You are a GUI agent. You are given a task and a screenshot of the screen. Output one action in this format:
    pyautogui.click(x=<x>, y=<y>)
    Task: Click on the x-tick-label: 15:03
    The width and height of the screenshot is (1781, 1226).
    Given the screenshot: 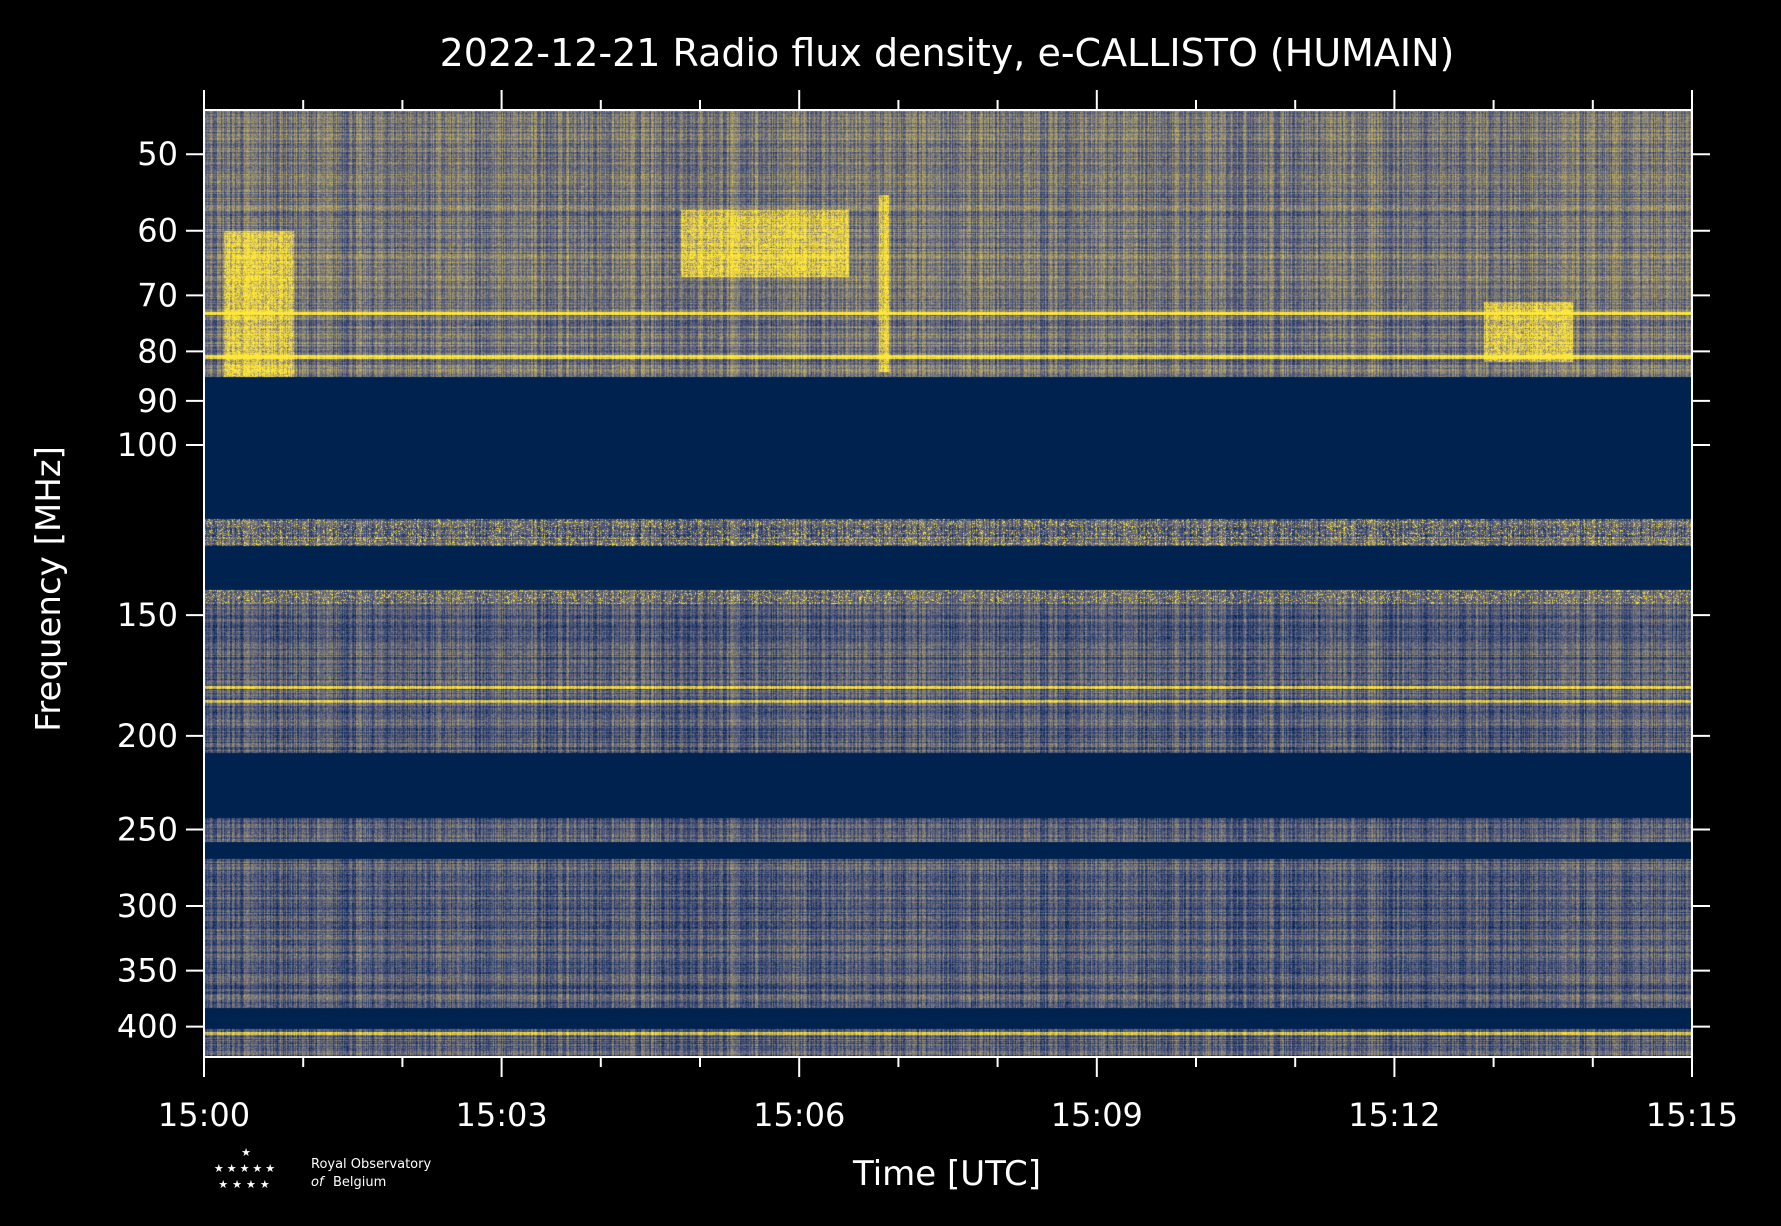 What is the action you would take?
    pyautogui.click(x=501, y=1115)
    